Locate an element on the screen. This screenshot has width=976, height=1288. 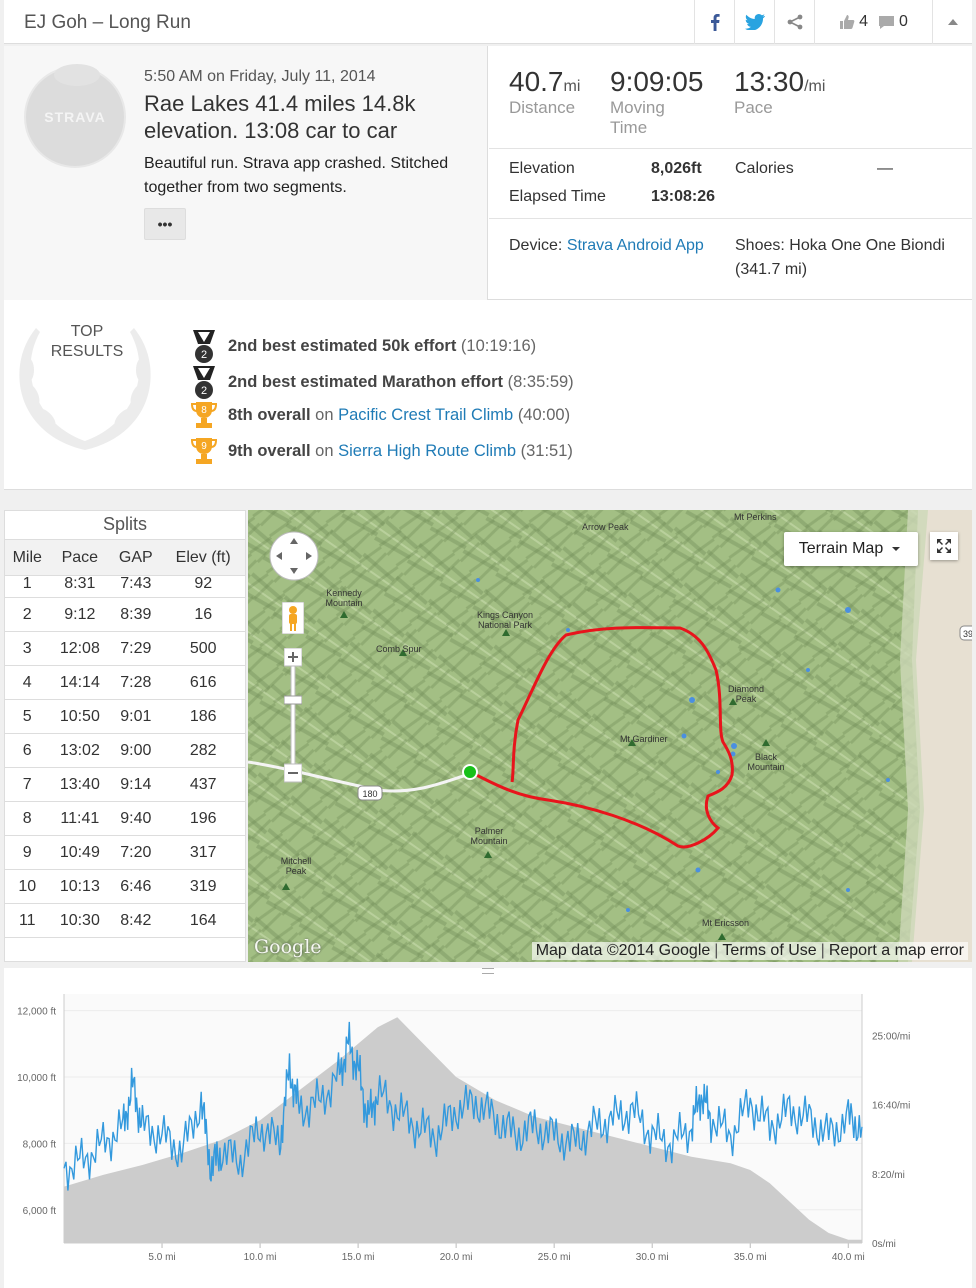
split-cell: 186 is located at coordinates (203, 716).